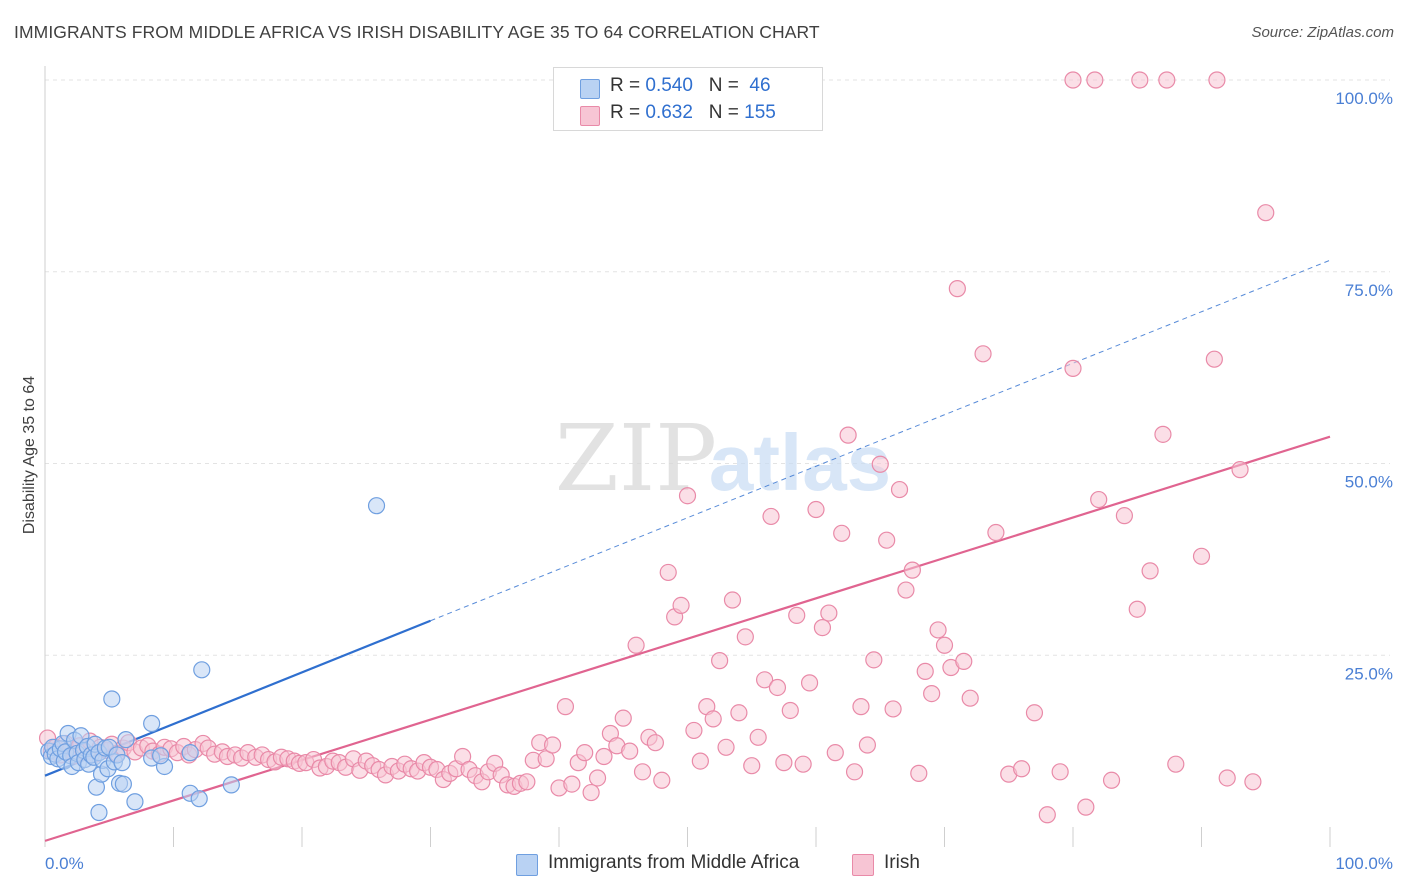 The width and height of the screenshot is (1406, 892). Describe the element at coordinates (688, 99) in the screenshot. I see `legend: R = 0.540 N = 46 R = 0.632 N = 155` at that location.